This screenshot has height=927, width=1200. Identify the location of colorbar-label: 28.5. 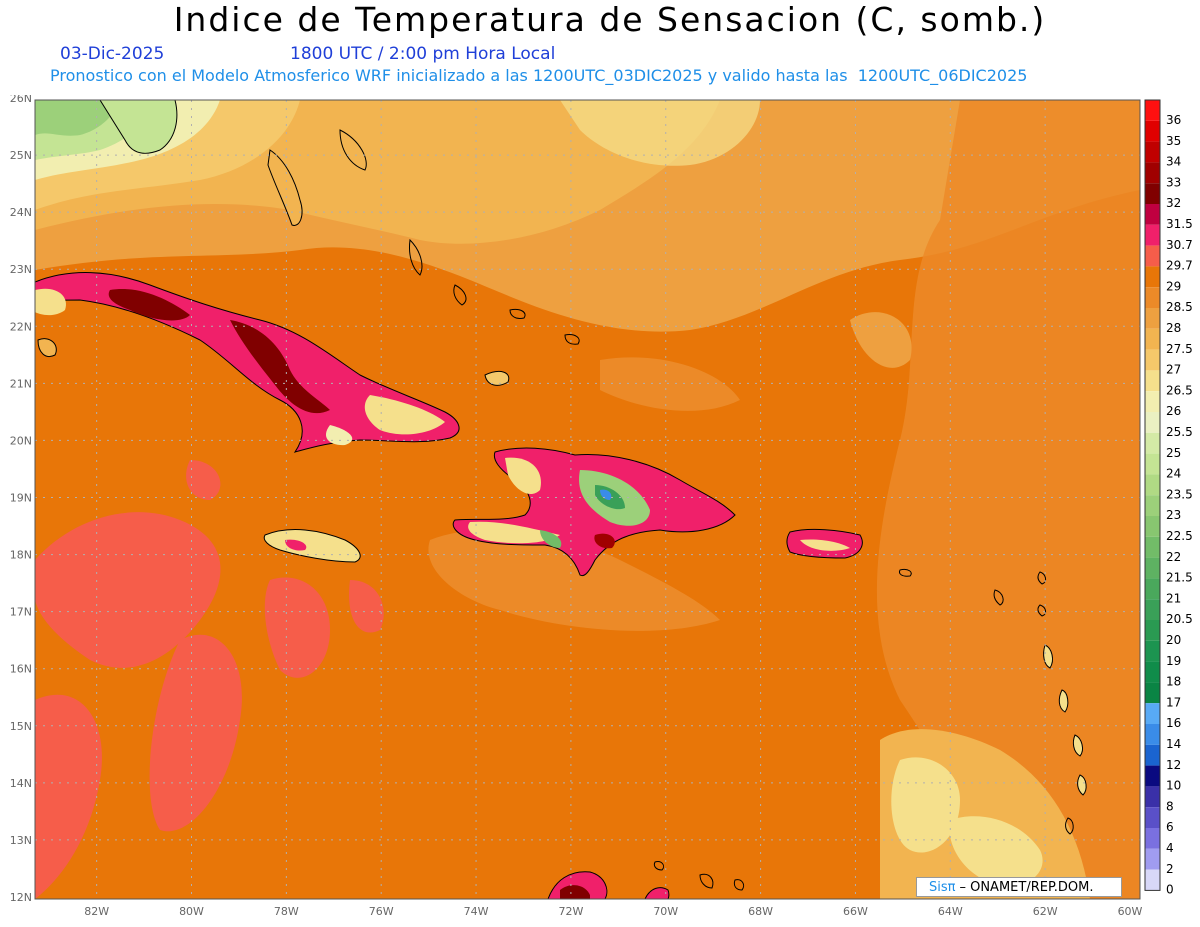
(1179, 307).